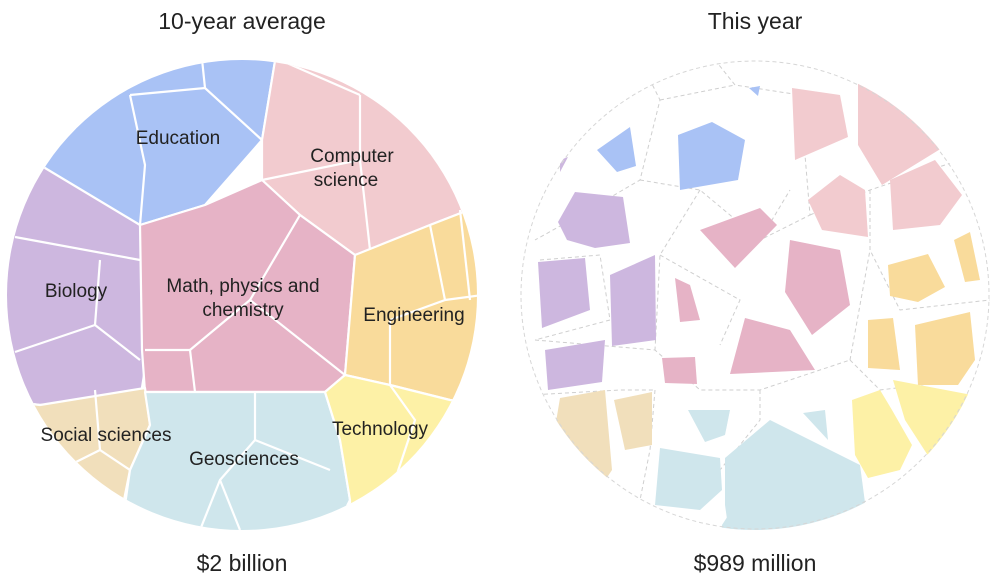 This screenshot has width=1000, height=585. I want to click on cells-technology, so click(400, 451).